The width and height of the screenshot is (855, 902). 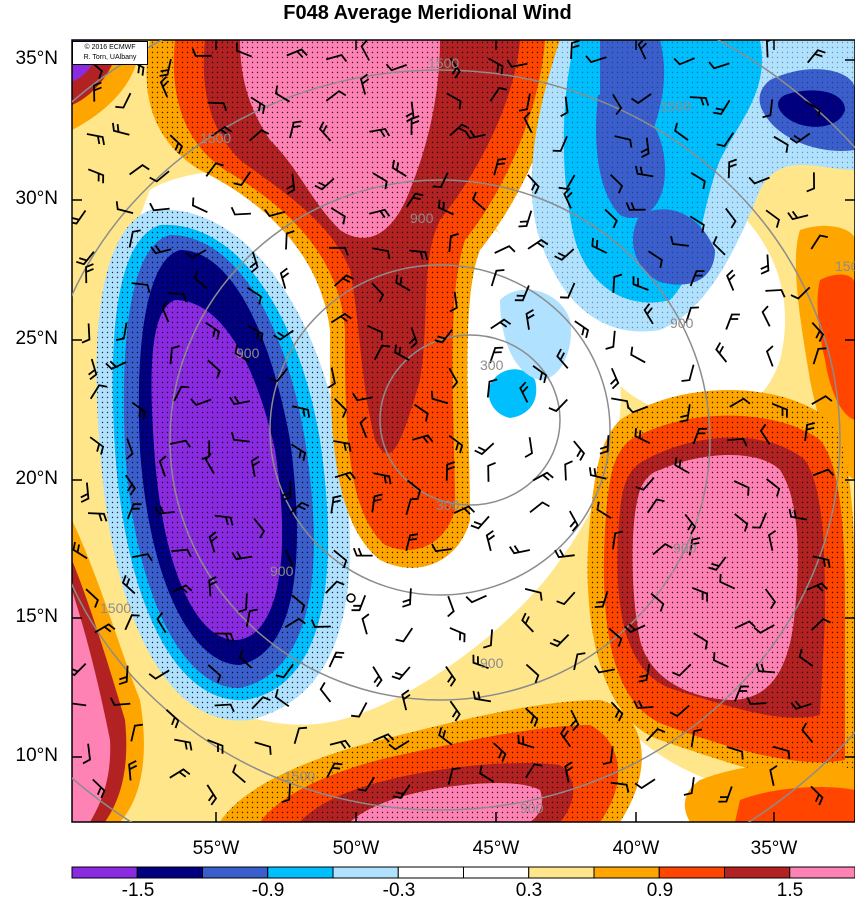 What do you see at coordinates (268, 890) in the screenshot?
I see `colorbar-label: -0.9` at bounding box center [268, 890].